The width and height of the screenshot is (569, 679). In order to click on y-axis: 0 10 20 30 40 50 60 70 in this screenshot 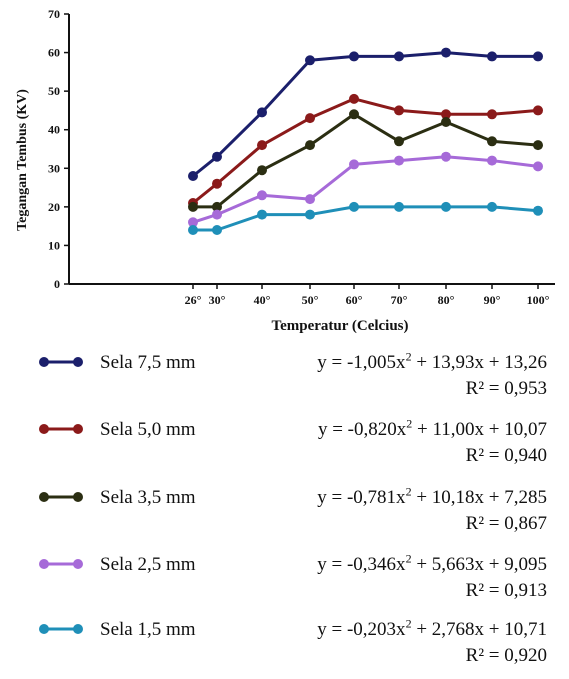, I will do `click(59, 149)`.